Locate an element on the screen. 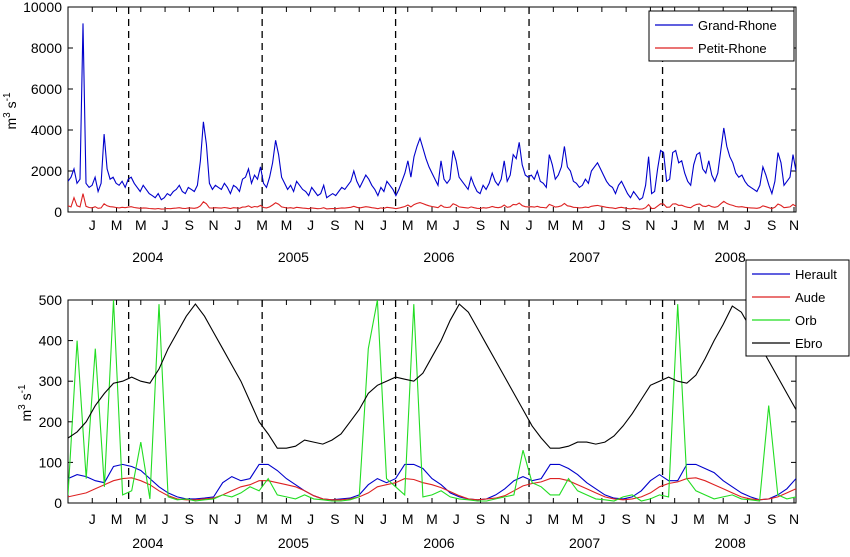  legend-label: Aude is located at coordinates (810, 297).